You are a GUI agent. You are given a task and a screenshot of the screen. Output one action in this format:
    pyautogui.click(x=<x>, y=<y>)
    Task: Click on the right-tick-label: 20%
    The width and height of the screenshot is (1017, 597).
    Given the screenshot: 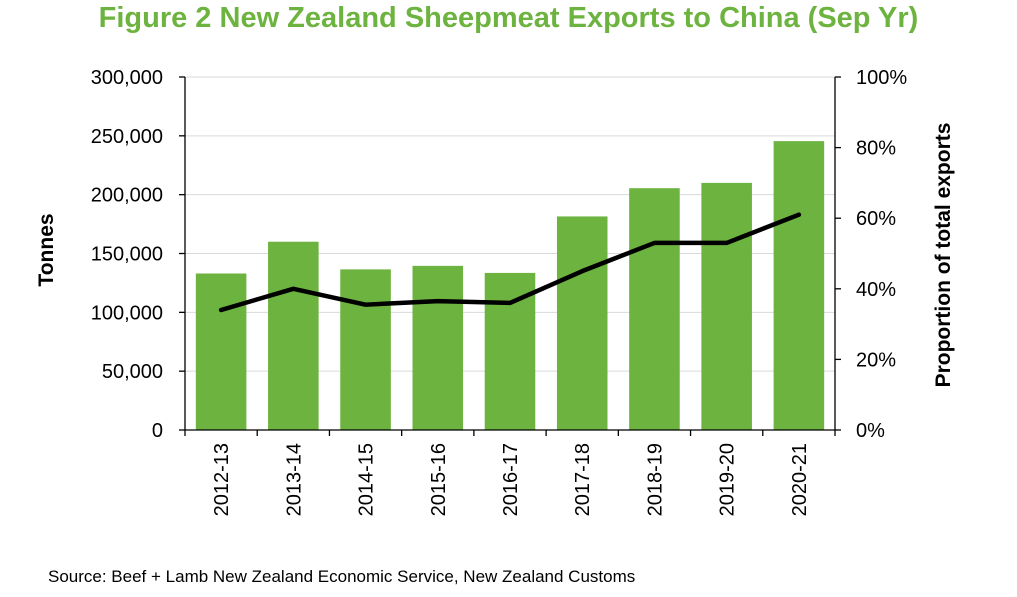 What is the action you would take?
    pyautogui.click(x=876, y=360)
    